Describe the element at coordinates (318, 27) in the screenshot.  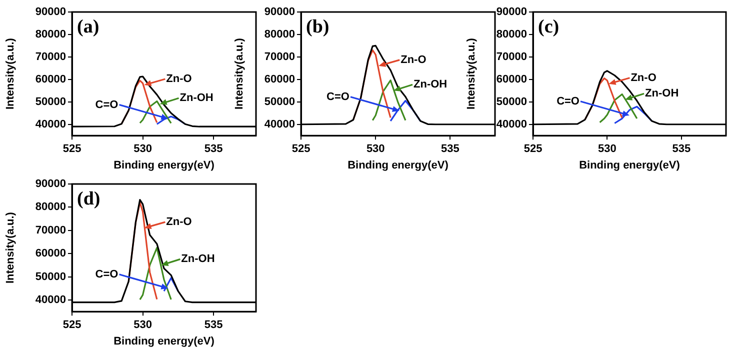
I see `chart-title: (b)` at that location.